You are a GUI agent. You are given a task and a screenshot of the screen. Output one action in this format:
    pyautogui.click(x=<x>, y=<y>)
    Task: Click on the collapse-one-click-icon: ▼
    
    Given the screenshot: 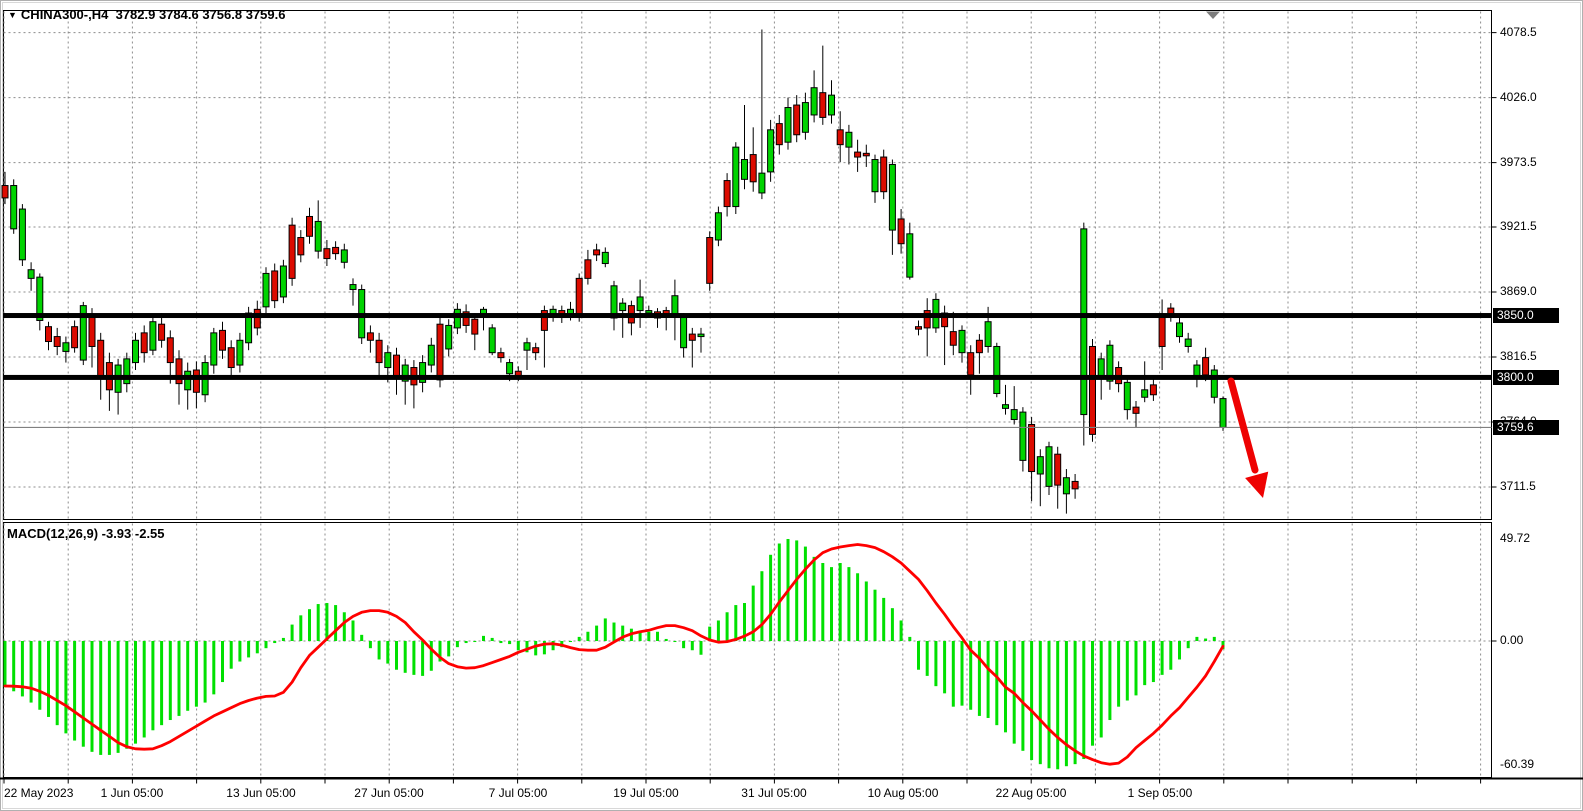 What is the action you would take?
    pyautogui.click(x=12, y=15)
    